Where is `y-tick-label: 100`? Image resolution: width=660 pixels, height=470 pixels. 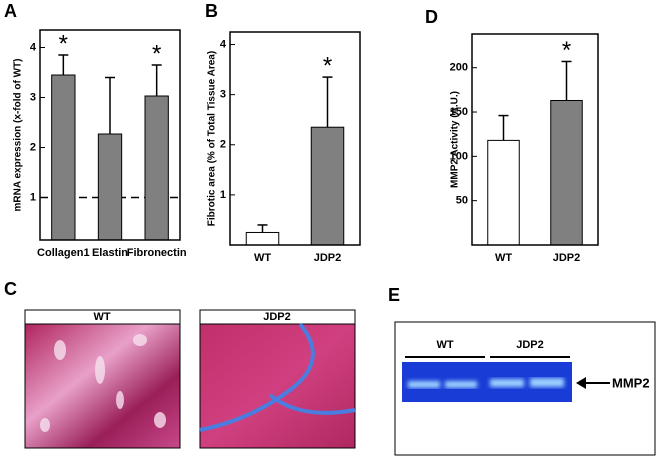 y-tick-label: 100 is located at coordinates (459, 156).